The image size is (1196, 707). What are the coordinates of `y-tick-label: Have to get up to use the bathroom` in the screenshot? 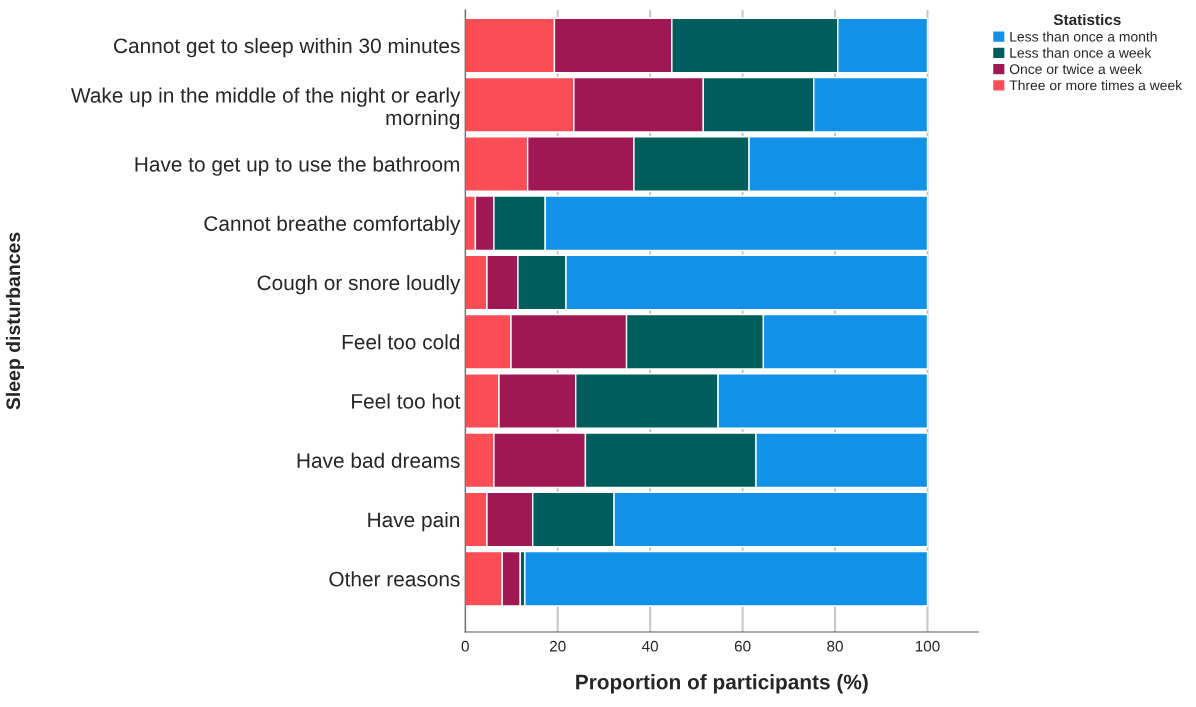 It's located at (297, 166).